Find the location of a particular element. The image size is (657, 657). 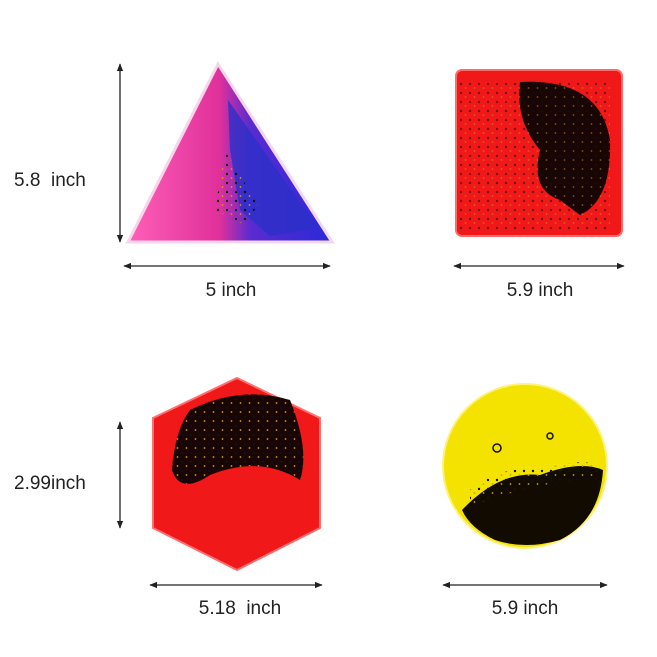

height-label: 5.8 inch is located at coordinates (50, 180).